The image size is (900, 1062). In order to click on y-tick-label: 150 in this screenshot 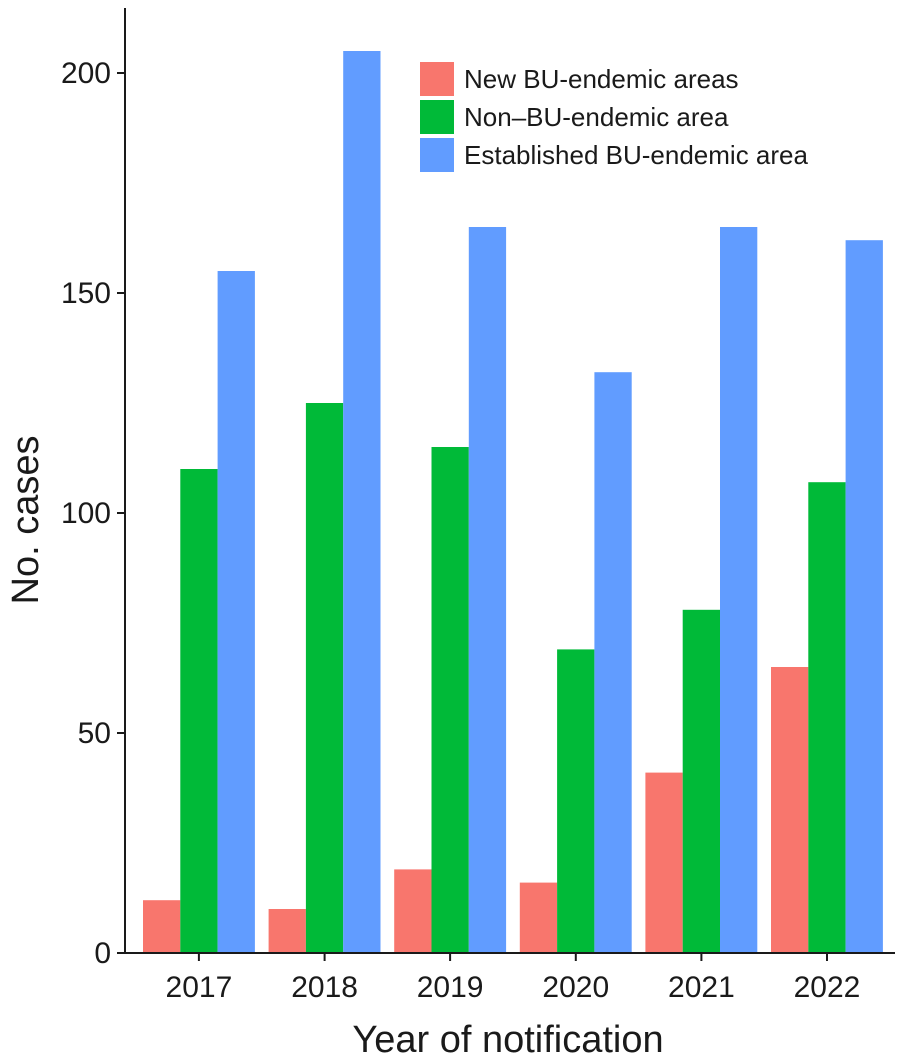, I will do `click(86, 293)`.